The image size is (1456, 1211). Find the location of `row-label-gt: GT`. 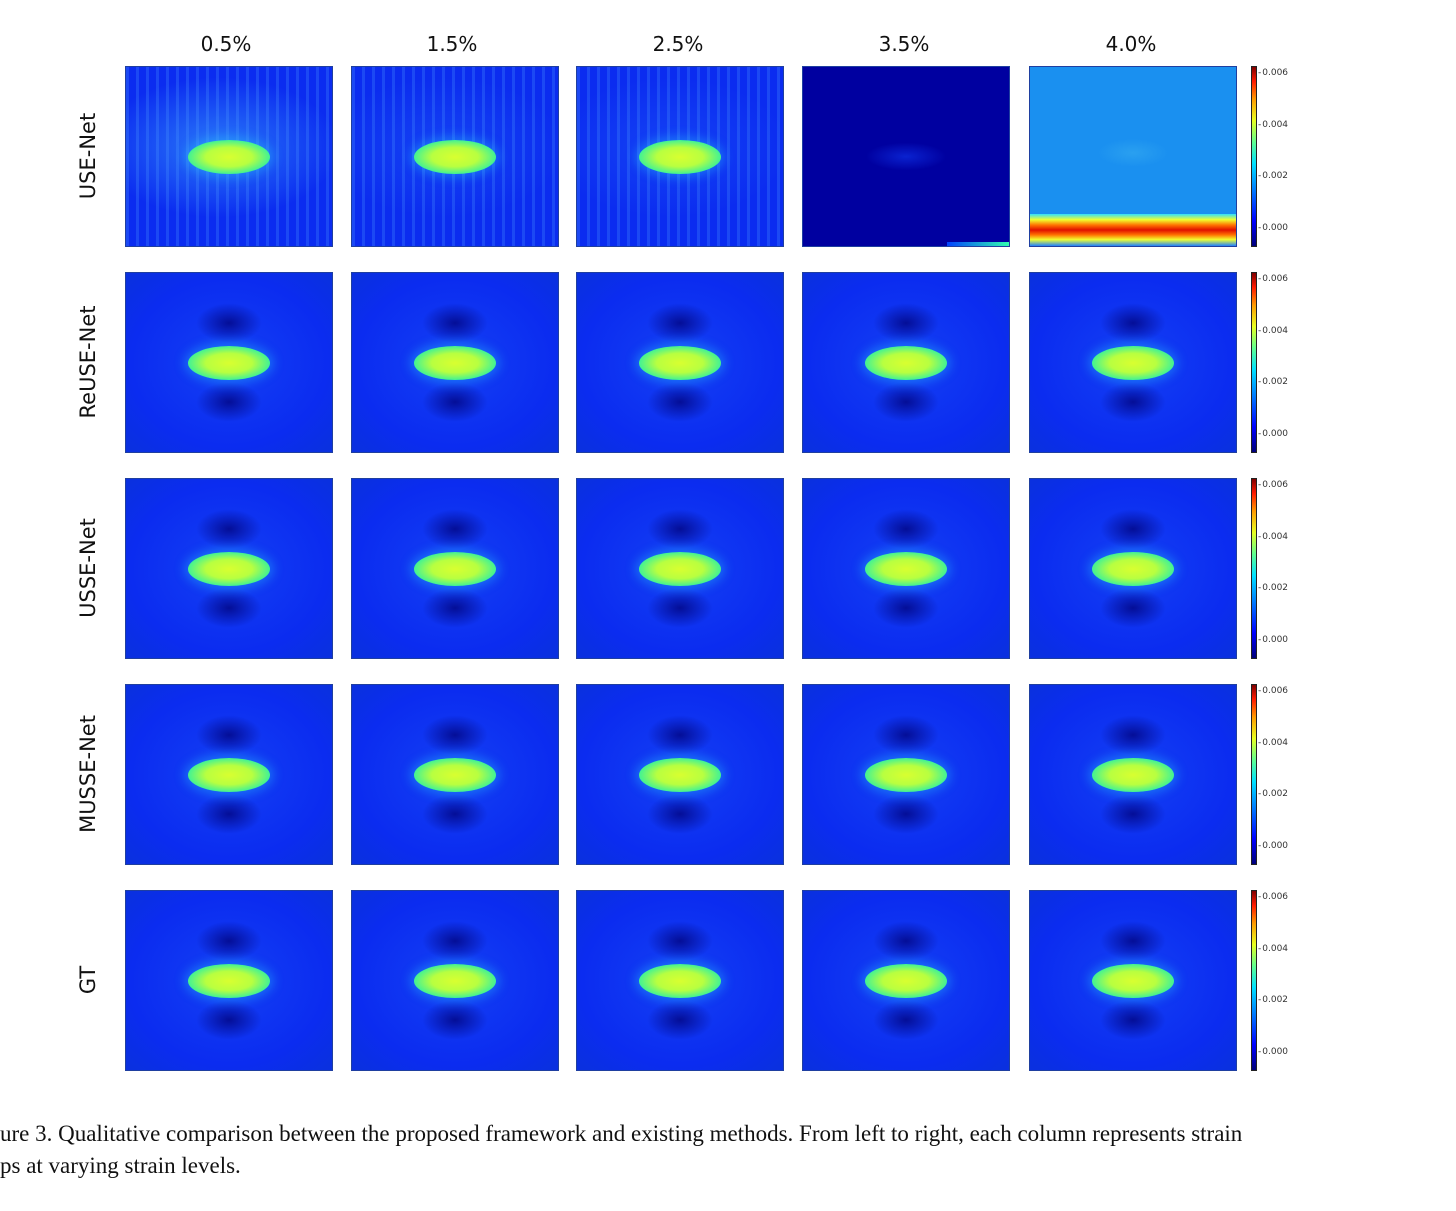

row-label-gt: GT is located at coordinates (88, 980).